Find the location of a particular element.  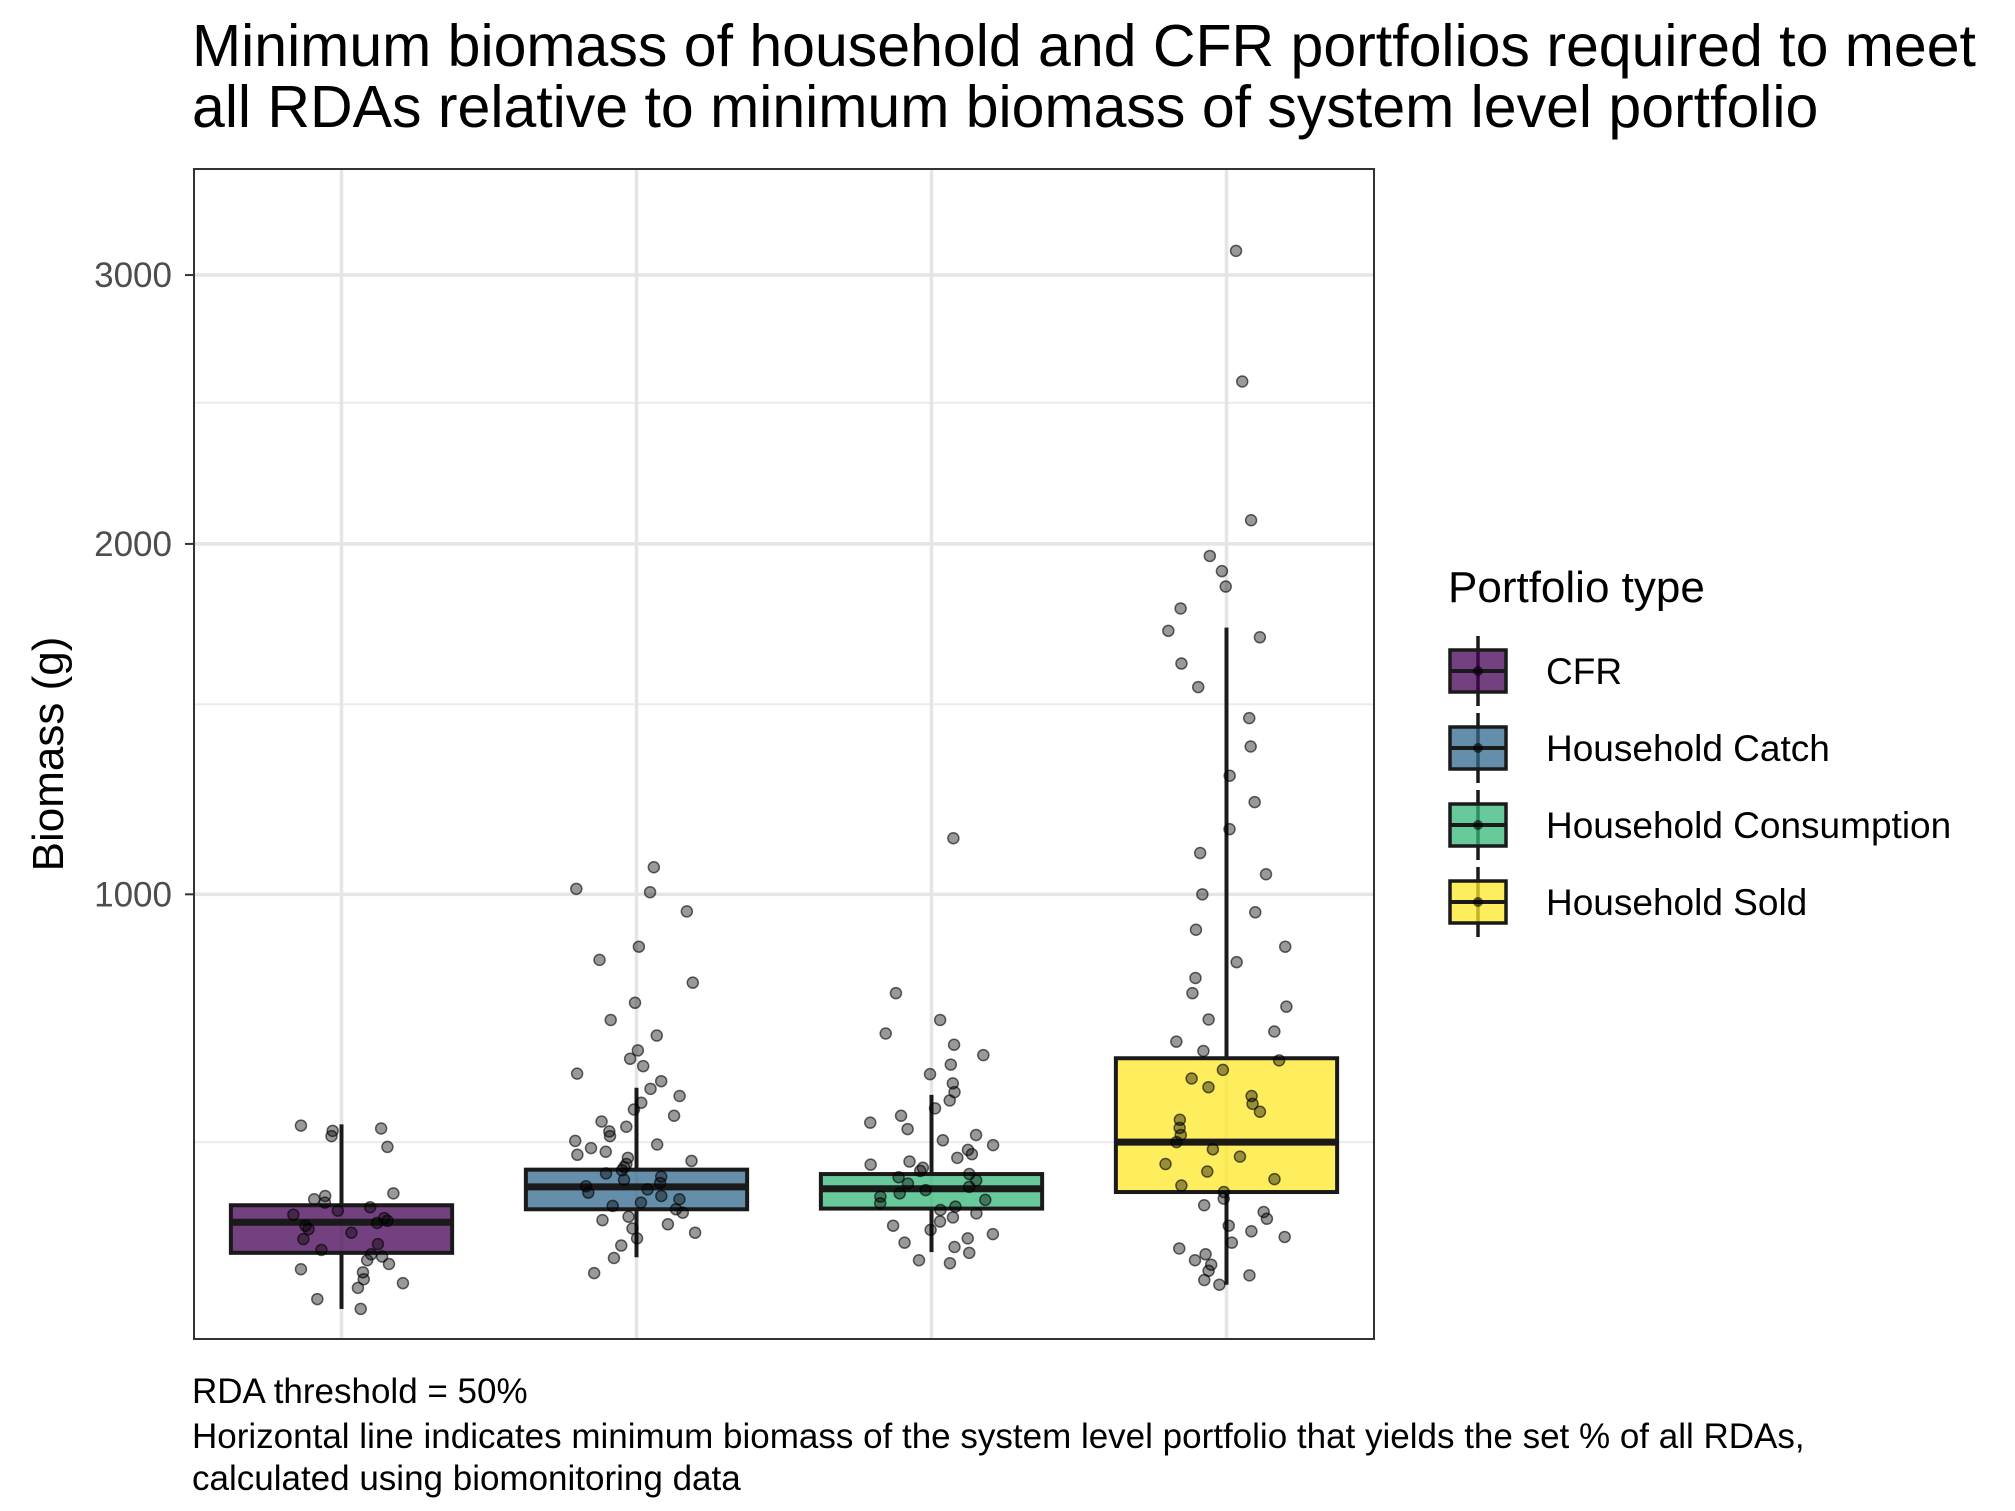

legend-label: CFR is located at coordinates (1584, 671).